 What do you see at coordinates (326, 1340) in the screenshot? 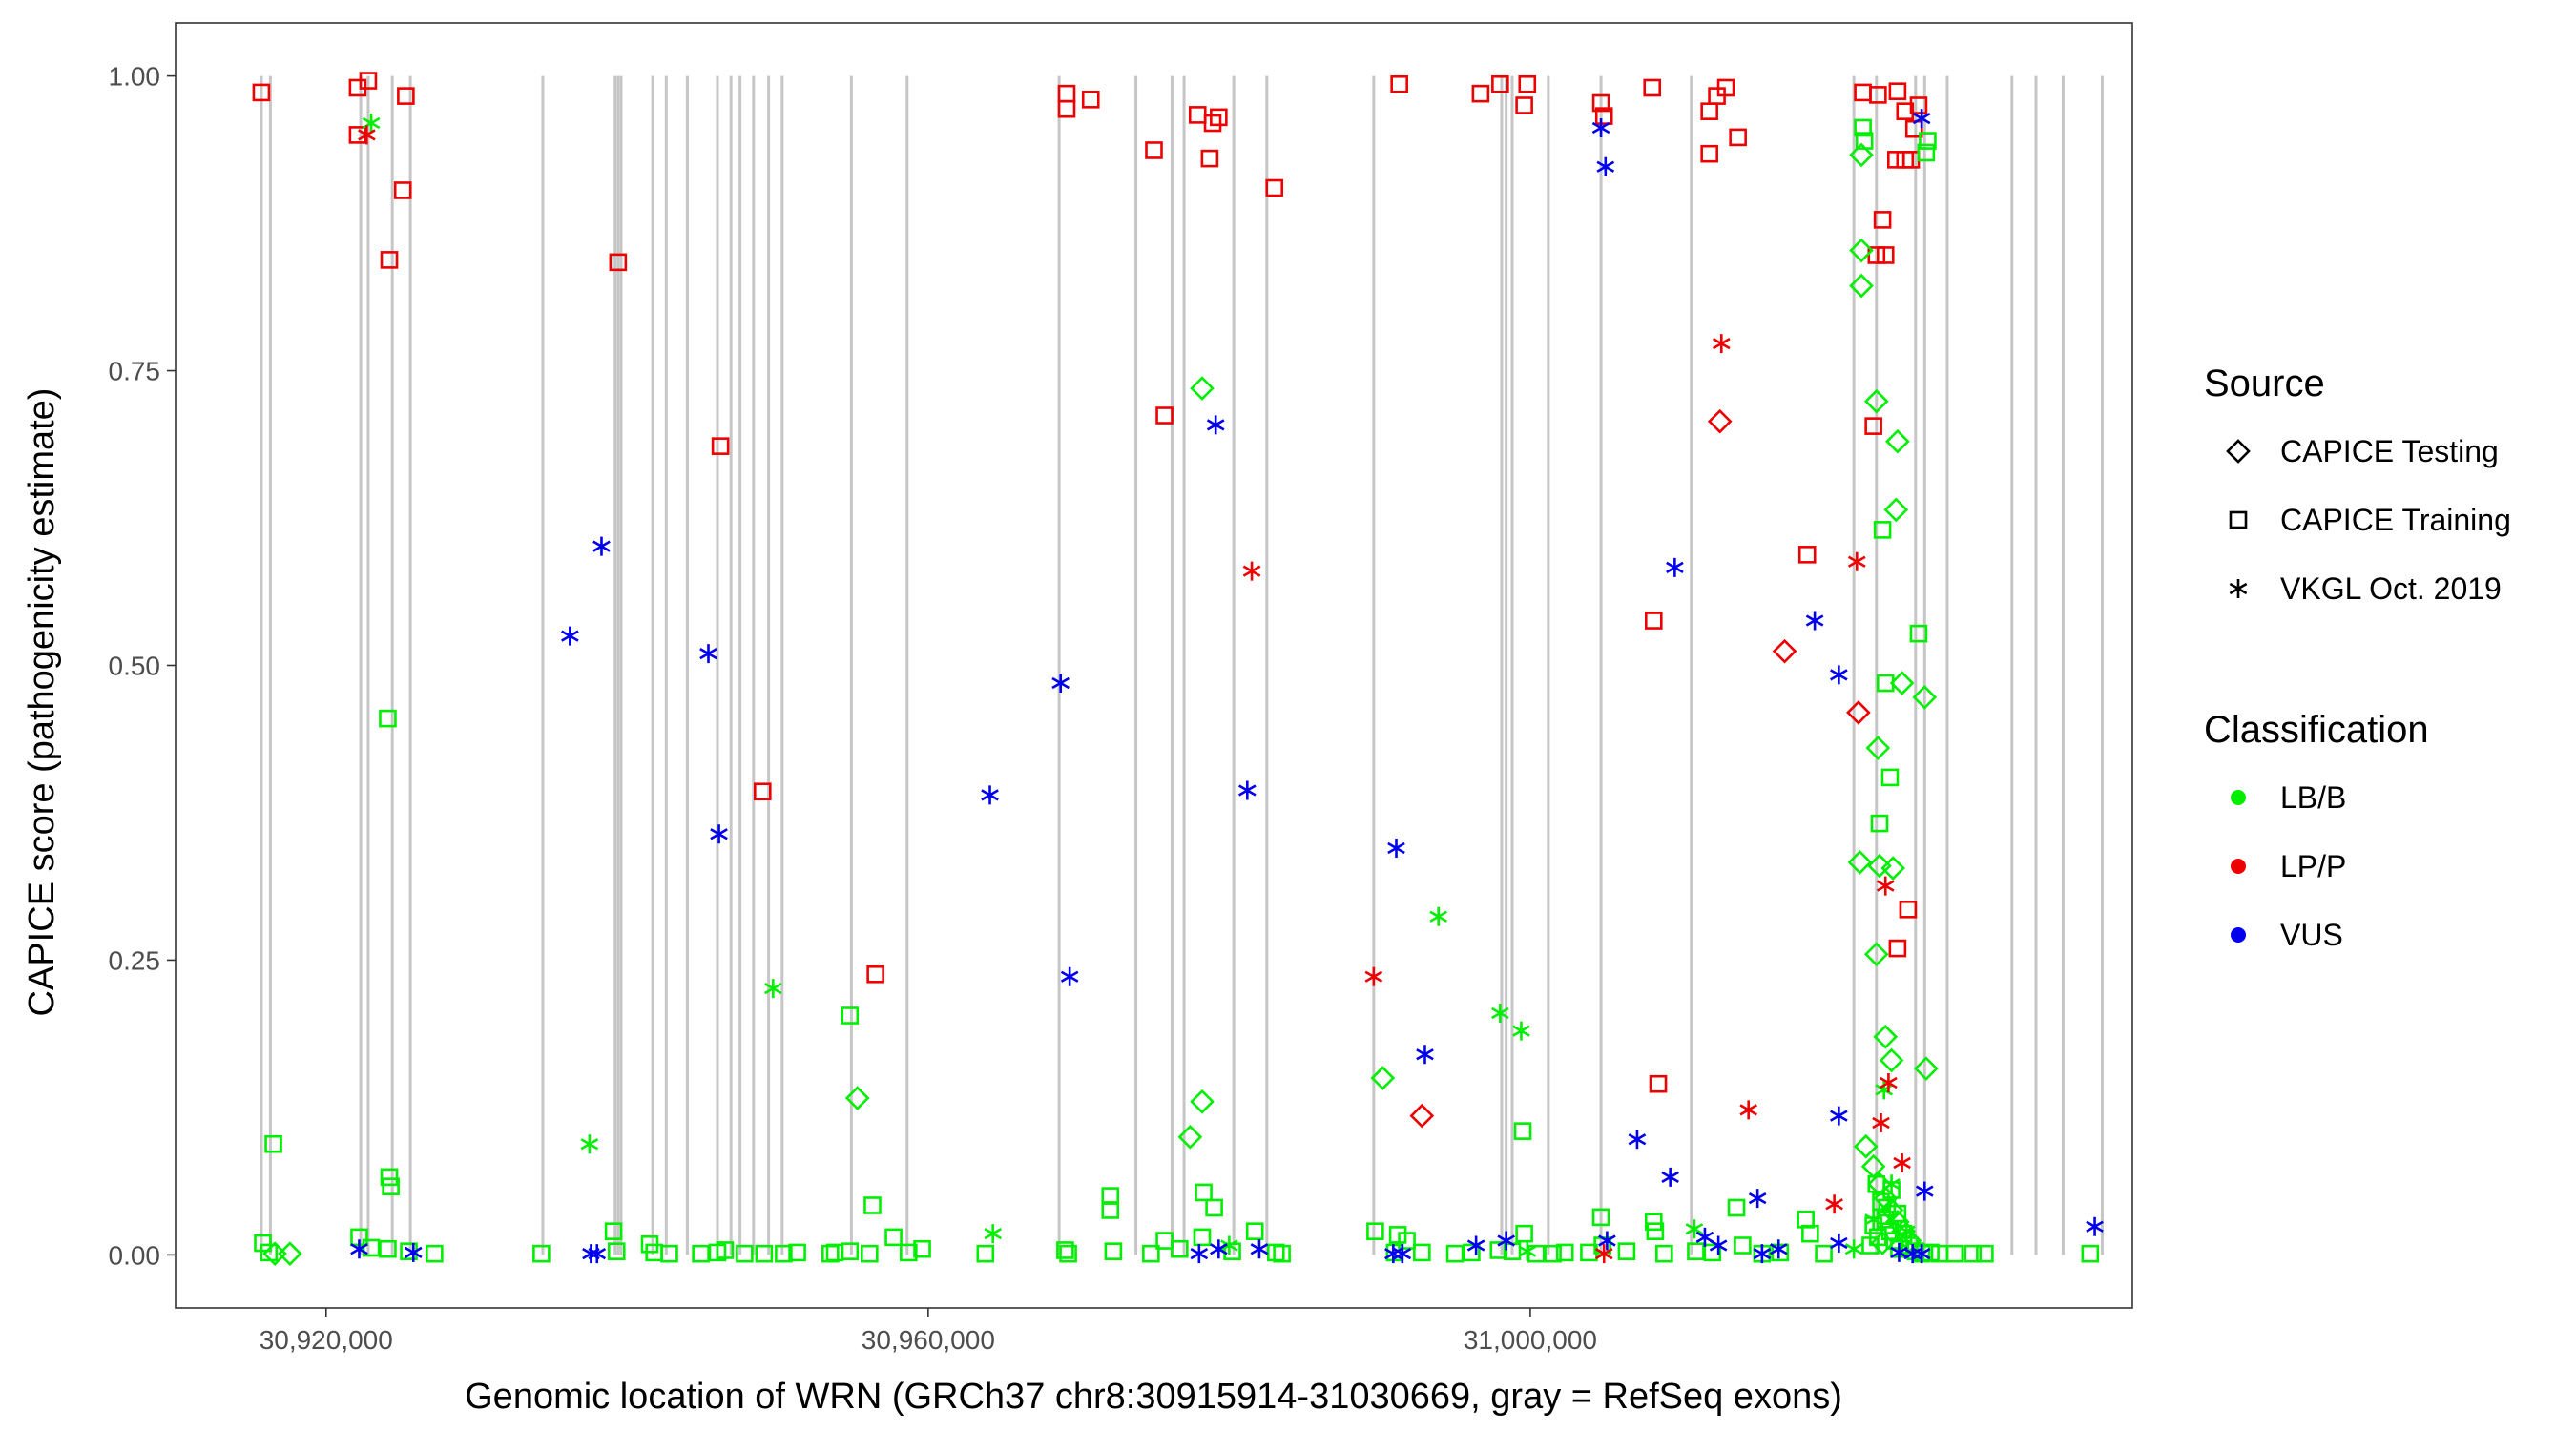
I see `x-tick-label: 30,920,000` at bounding box center [326, 1340].